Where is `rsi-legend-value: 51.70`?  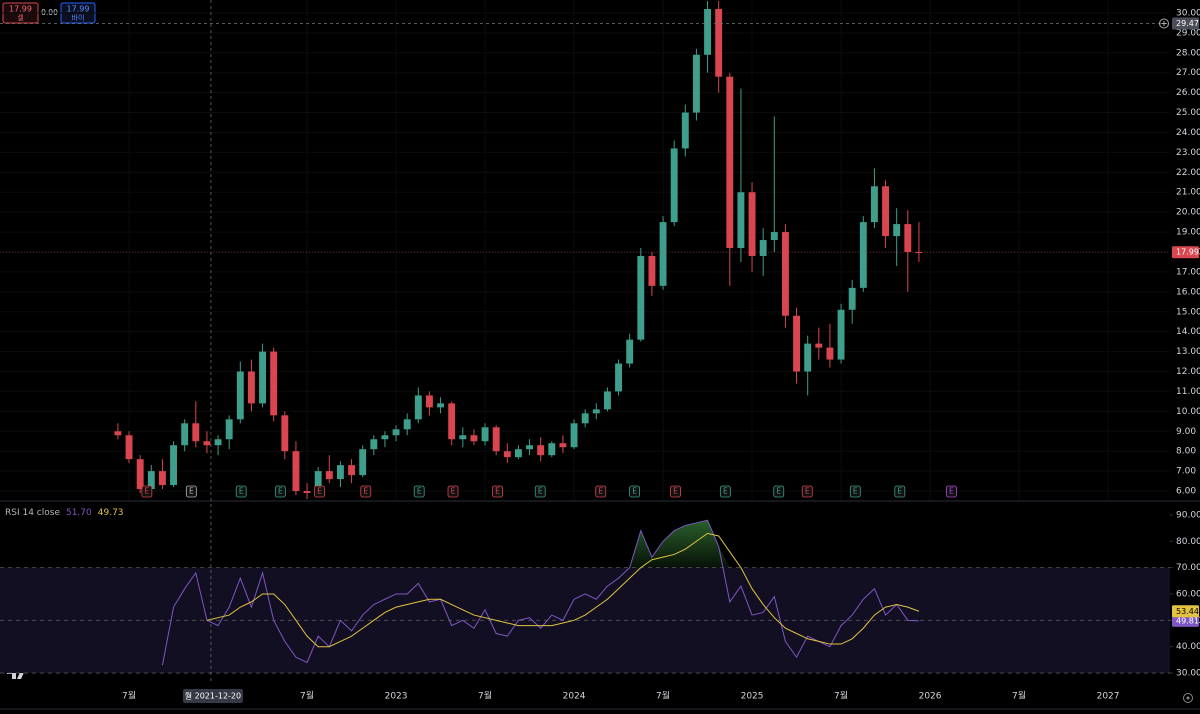 rsi-legend-value: 51.70 is located at coordinates (79, 513).